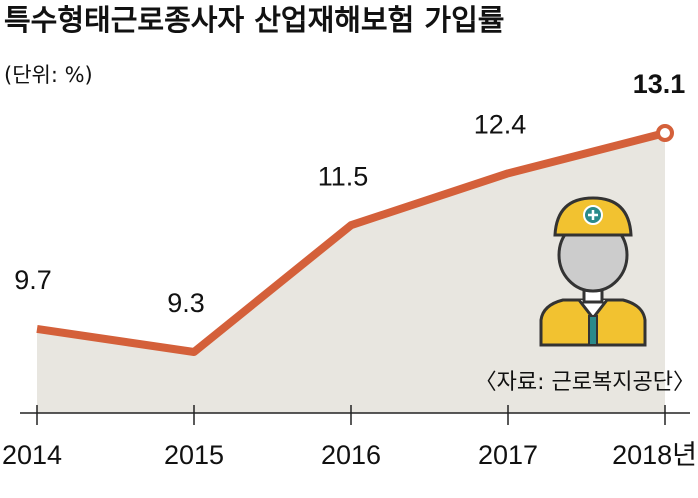 This screenshot has height=498, width=698. I want to click on value-label: 12.4, so click(500, 124).